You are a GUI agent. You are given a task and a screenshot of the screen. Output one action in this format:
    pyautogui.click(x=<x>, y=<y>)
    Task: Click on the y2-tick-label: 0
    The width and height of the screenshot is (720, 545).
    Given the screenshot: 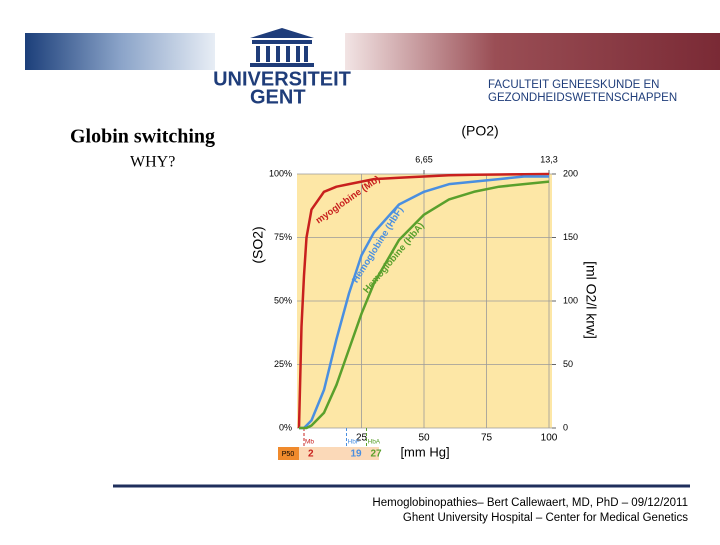 What is the action you would take?
    pyautogui.click(x=565, y=427)
    